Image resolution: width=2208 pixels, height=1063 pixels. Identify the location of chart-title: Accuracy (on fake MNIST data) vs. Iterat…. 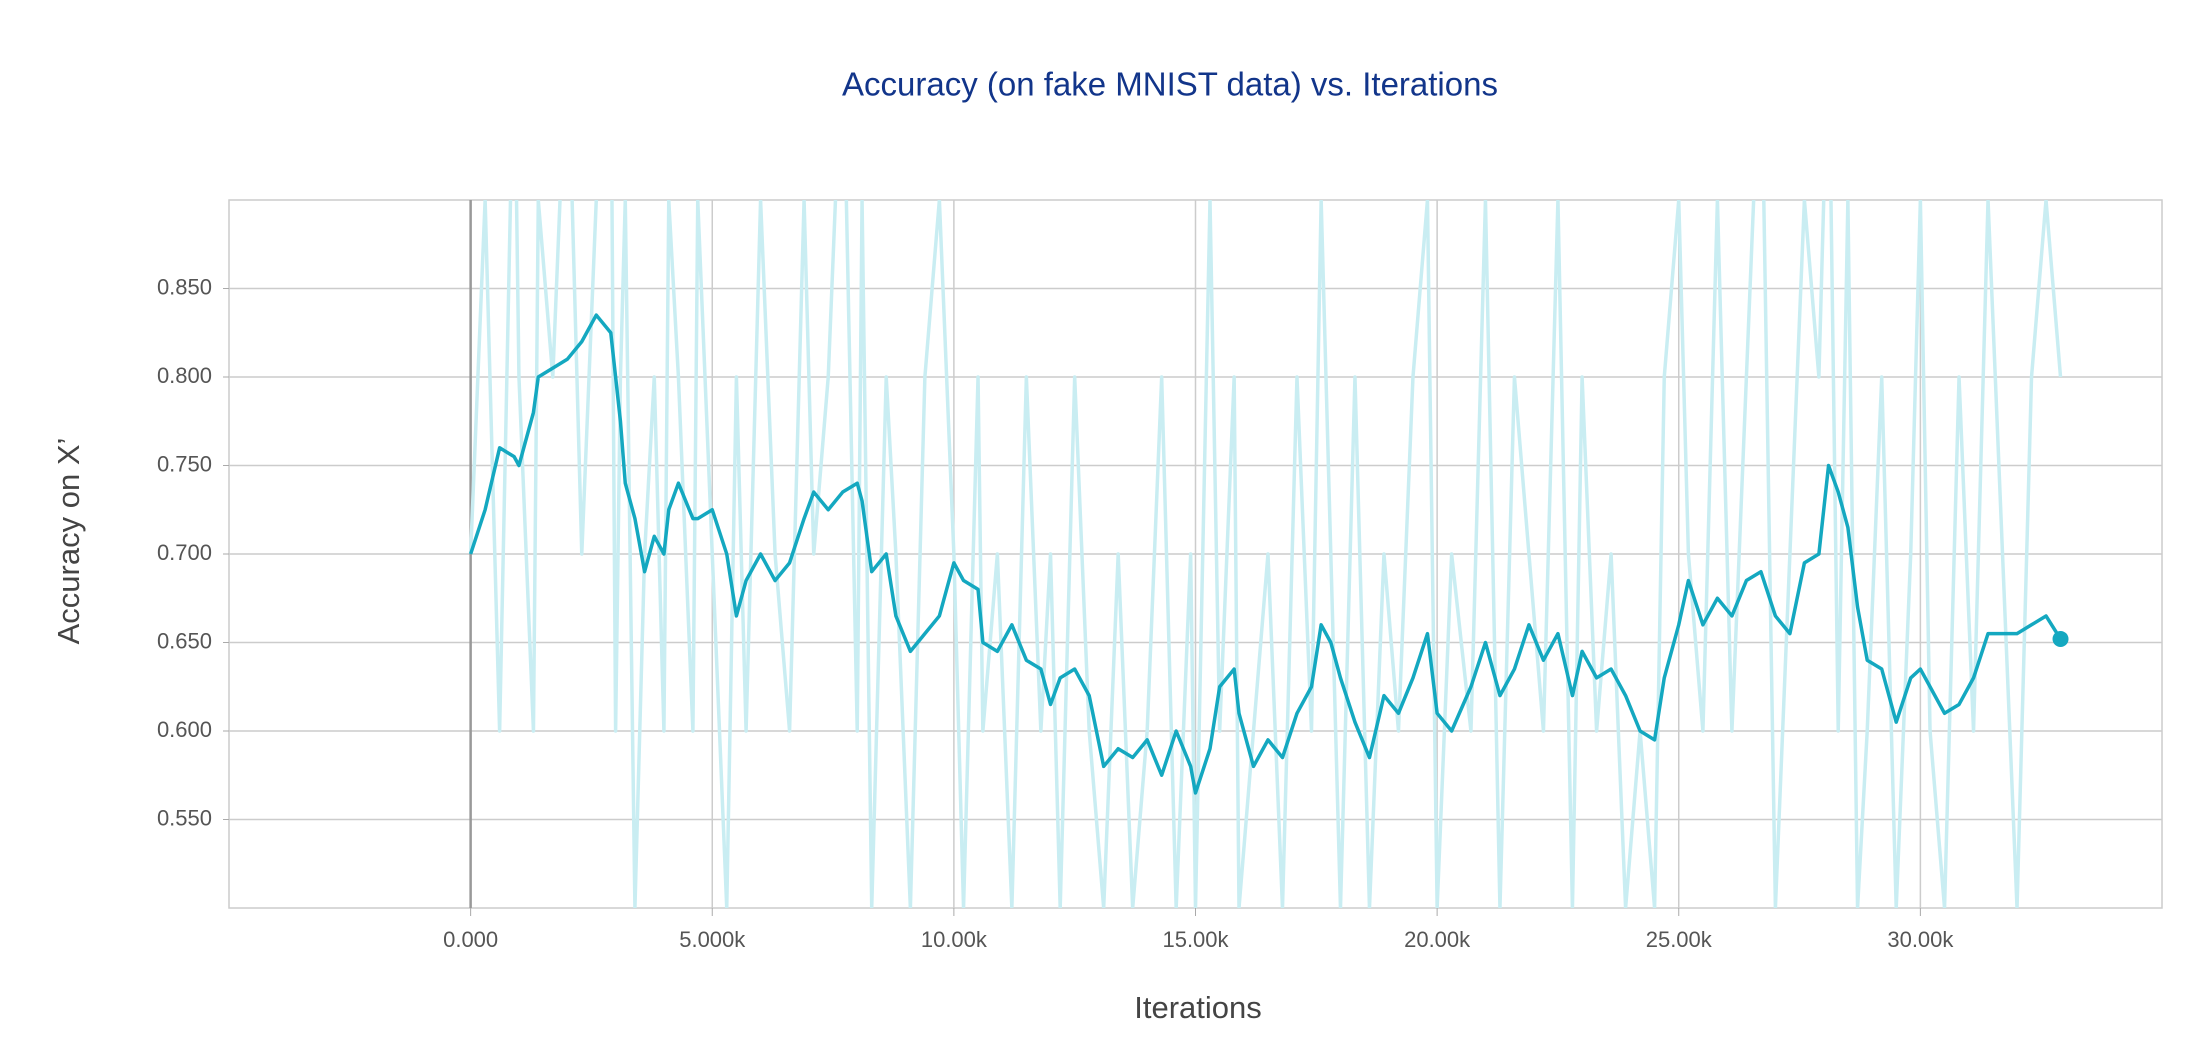
(1170, 84).